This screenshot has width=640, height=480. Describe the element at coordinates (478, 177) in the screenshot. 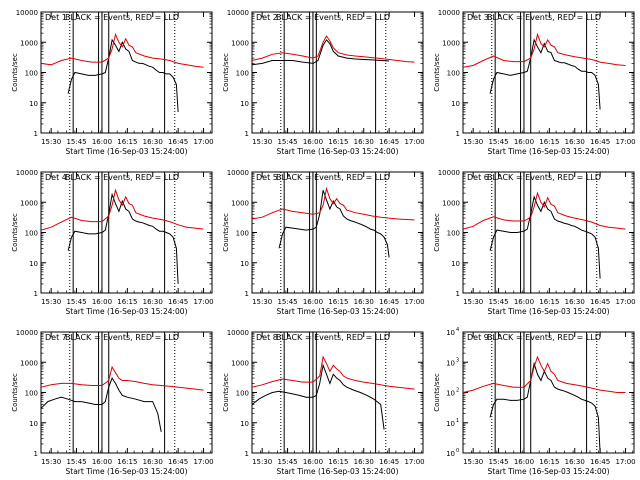

I see `chart-title: Det 6` at that location.